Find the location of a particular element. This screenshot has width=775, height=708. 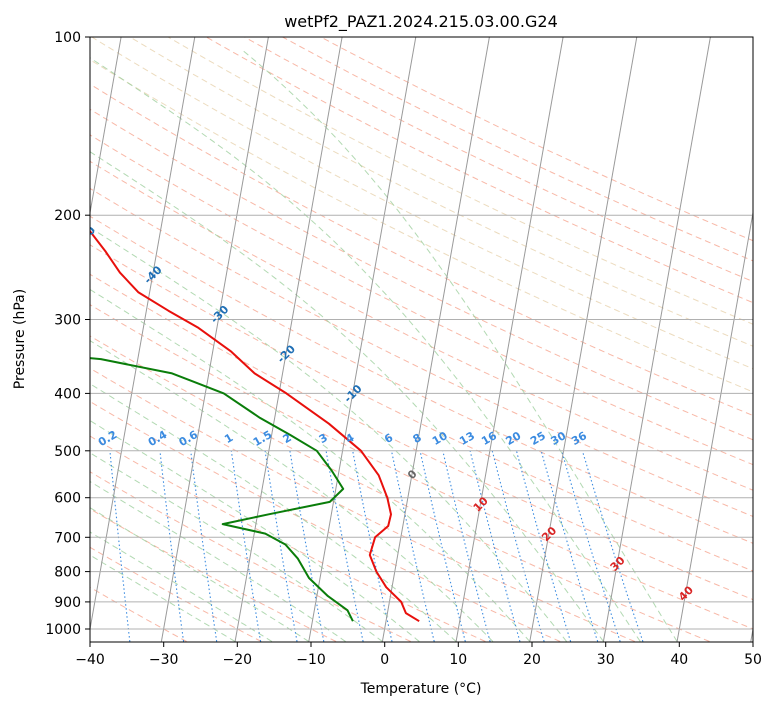

x-tick-label: −40 is located at coordinates (90, 660).